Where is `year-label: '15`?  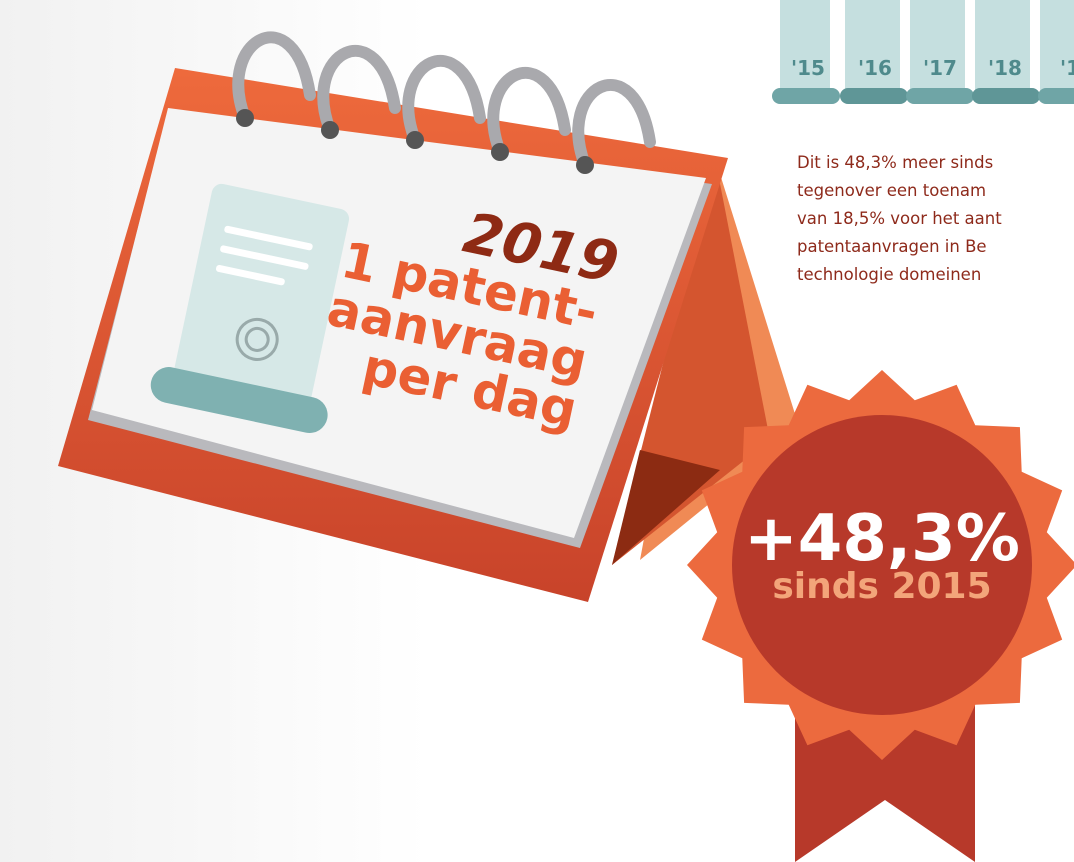
year-label: '15 is located at coordinates (808, 68).